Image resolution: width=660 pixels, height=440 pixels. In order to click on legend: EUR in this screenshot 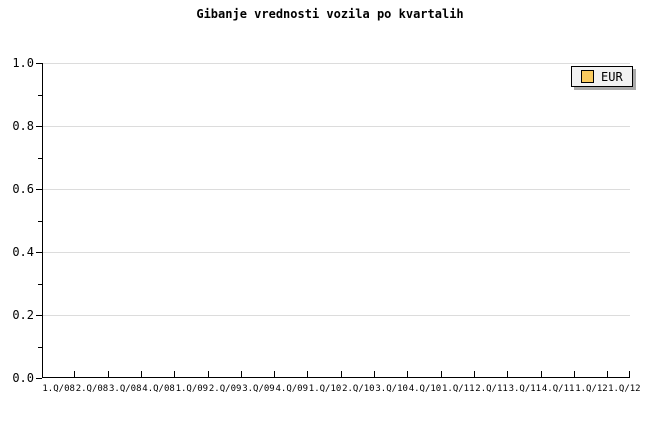, I will do `click(602, 76)`.